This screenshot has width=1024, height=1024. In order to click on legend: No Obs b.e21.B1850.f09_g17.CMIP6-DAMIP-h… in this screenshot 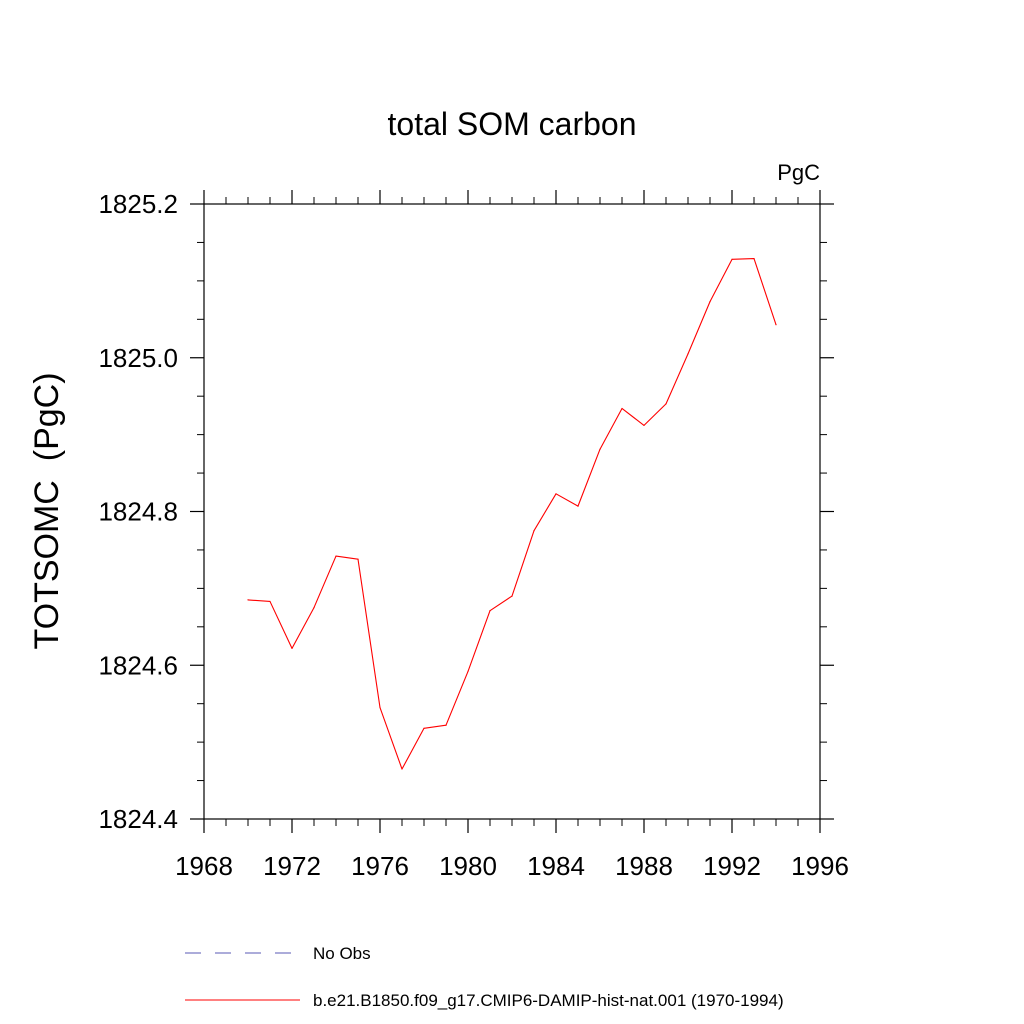, I will do `click(484, 977)`.